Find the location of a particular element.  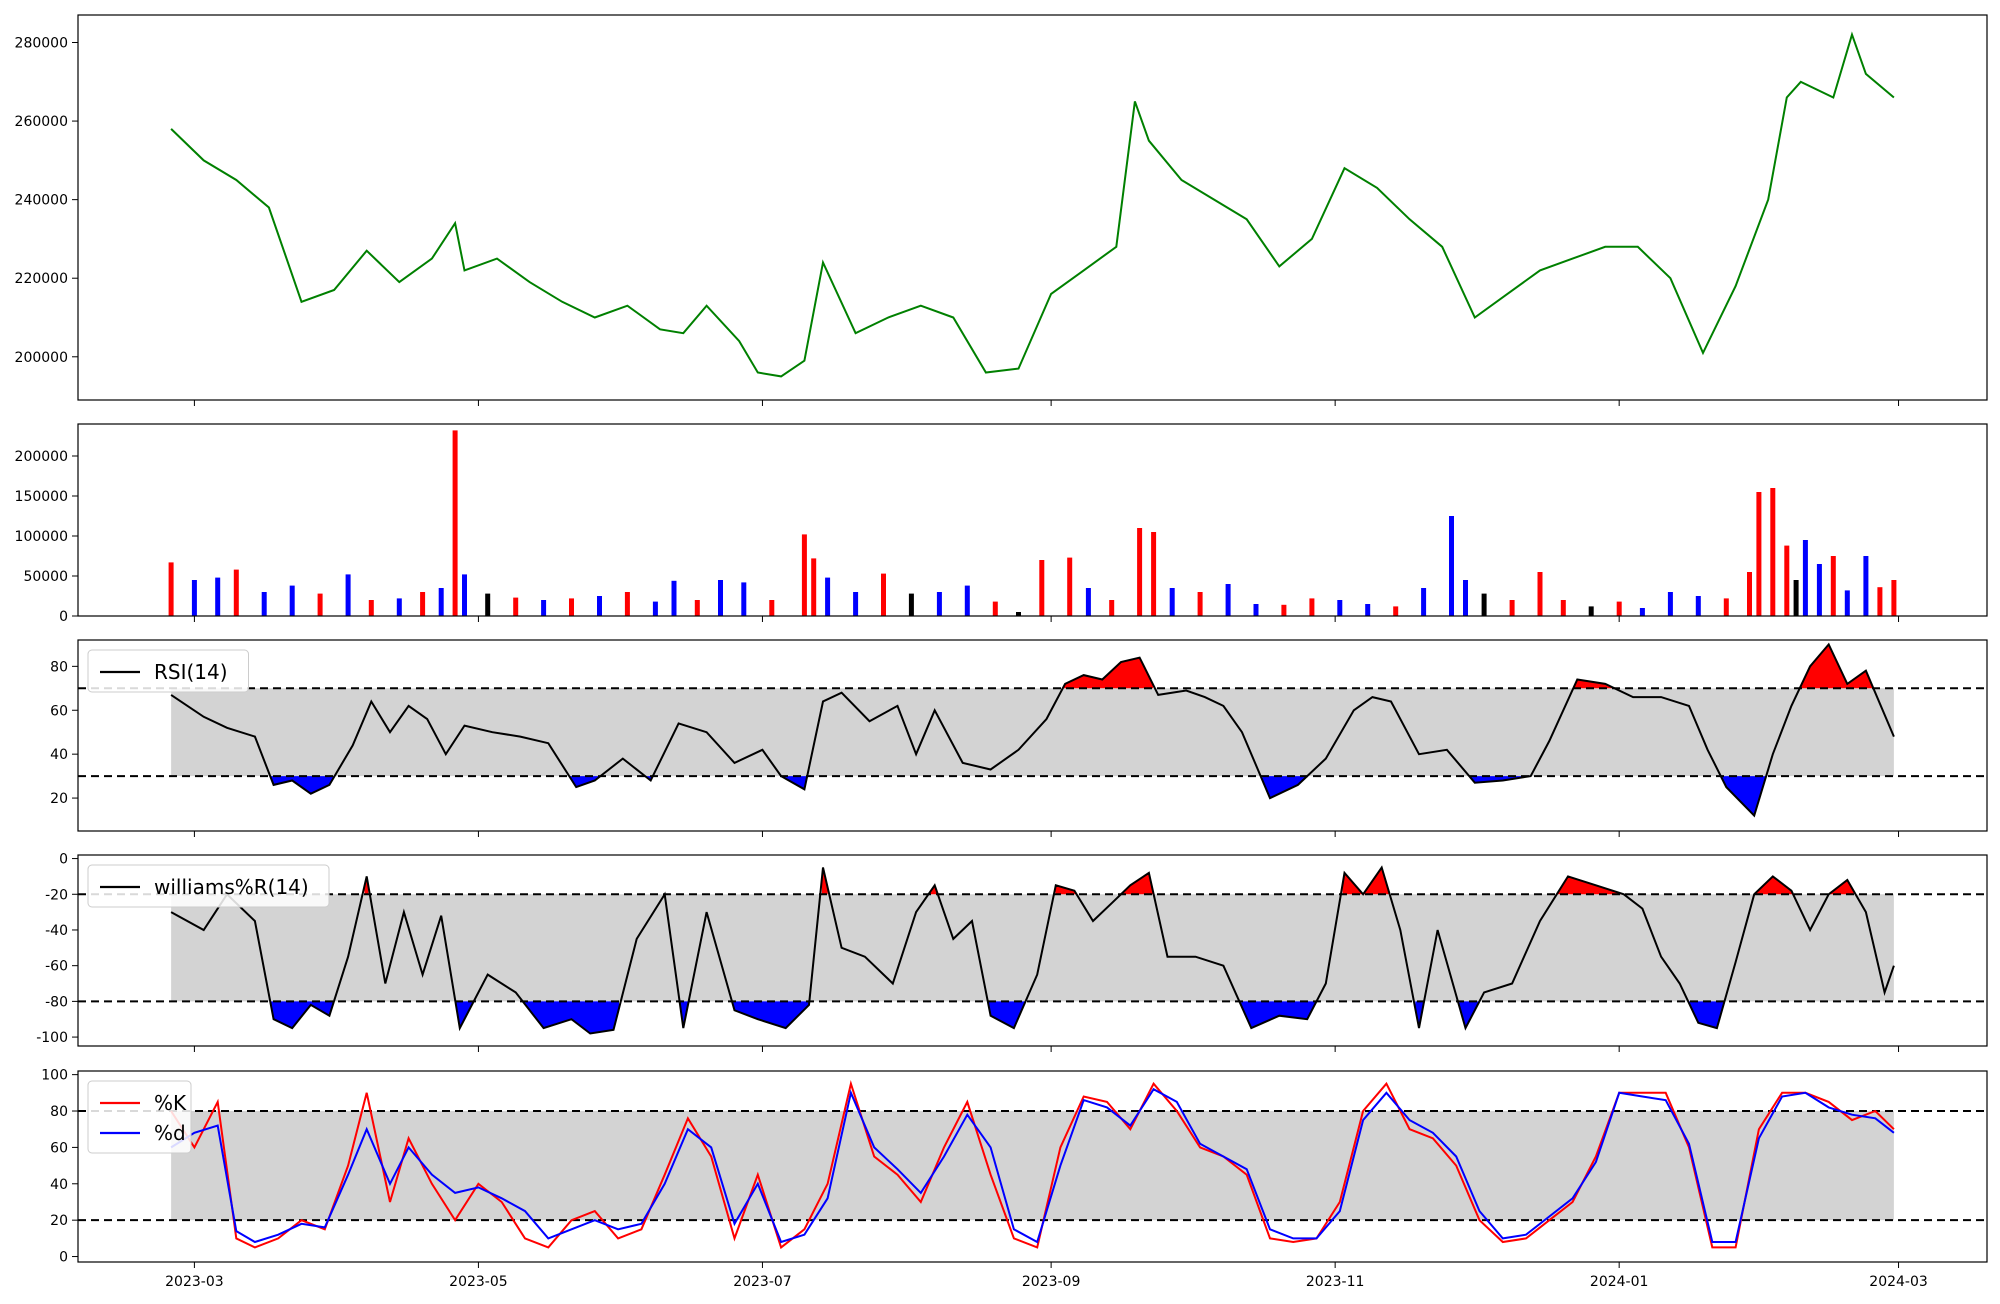

price-ytick-label: 220000 is located at coordinates (41, 279).